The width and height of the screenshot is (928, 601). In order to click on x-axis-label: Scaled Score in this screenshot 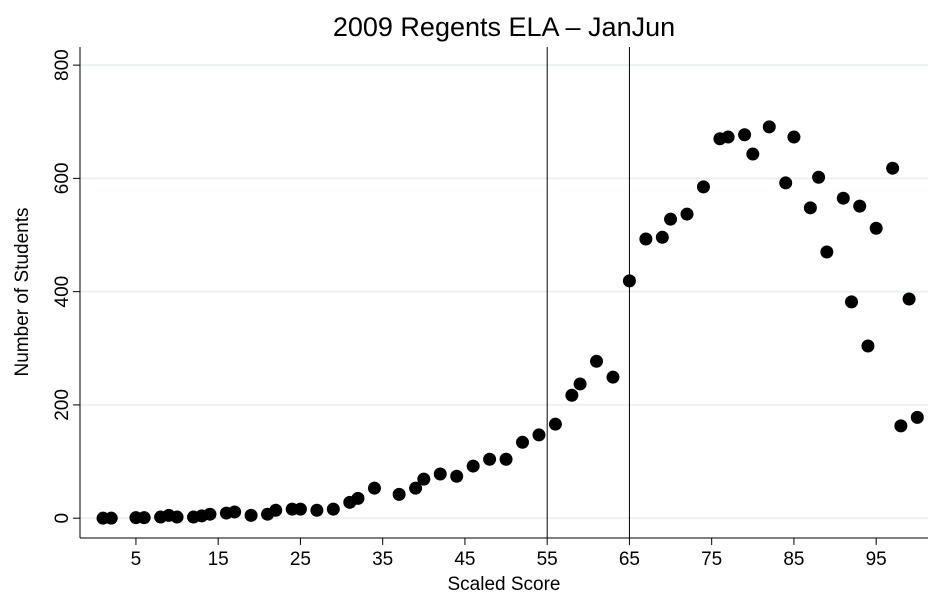, I will do `click(503, 584)`.